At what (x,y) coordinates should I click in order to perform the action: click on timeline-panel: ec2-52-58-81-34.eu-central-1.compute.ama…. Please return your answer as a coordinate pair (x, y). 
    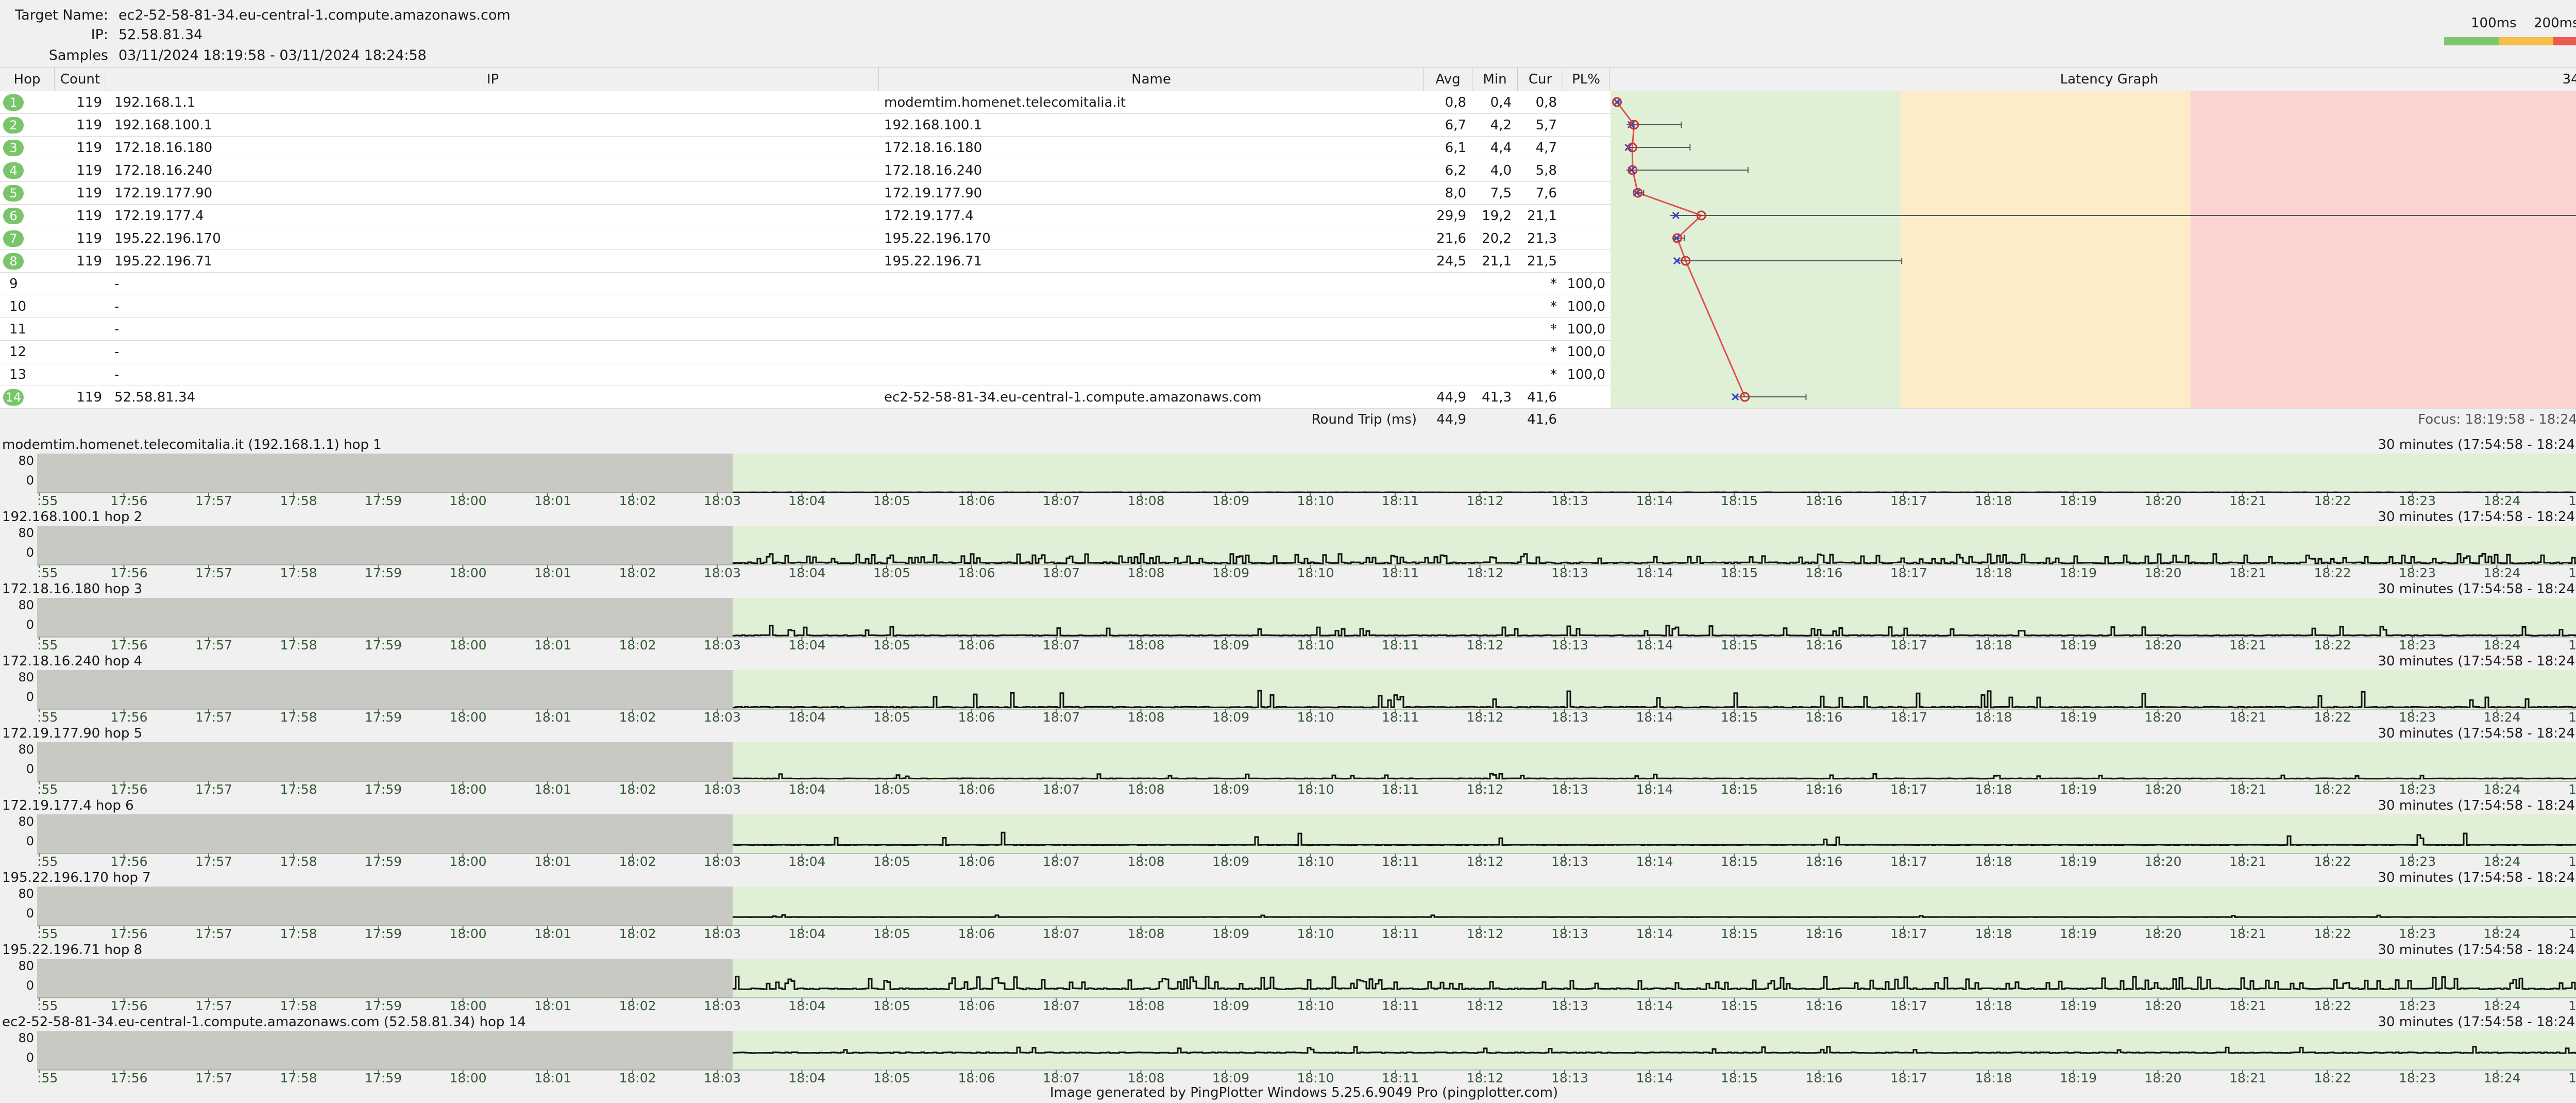
    Looking at the image, I should click on (1288, 1049).